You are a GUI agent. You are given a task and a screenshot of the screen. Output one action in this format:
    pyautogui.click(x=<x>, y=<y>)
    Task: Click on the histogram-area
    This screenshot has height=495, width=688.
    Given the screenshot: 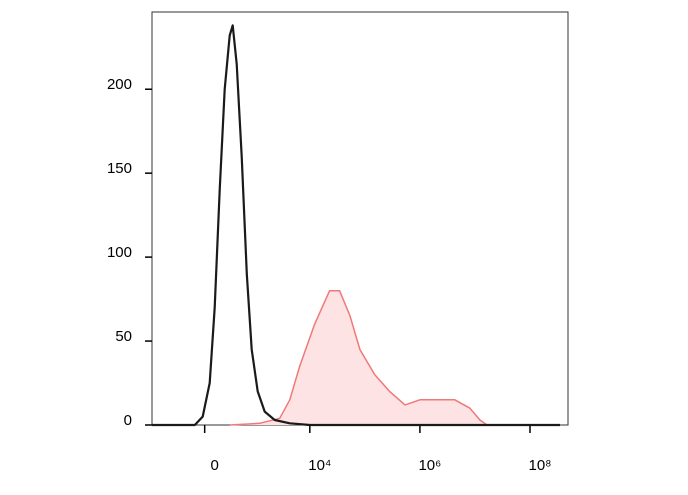 What is the action you would take?
    pyautogui.click(x=358, y=357)
    